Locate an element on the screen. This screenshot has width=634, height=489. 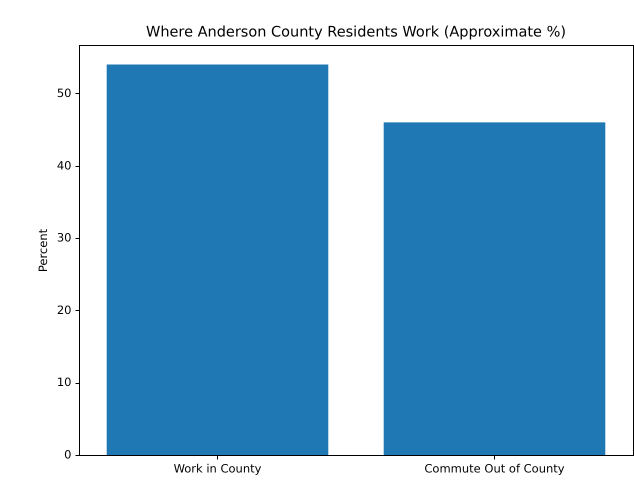
y-tick-label: 0 is located at coordinates (68, 455).